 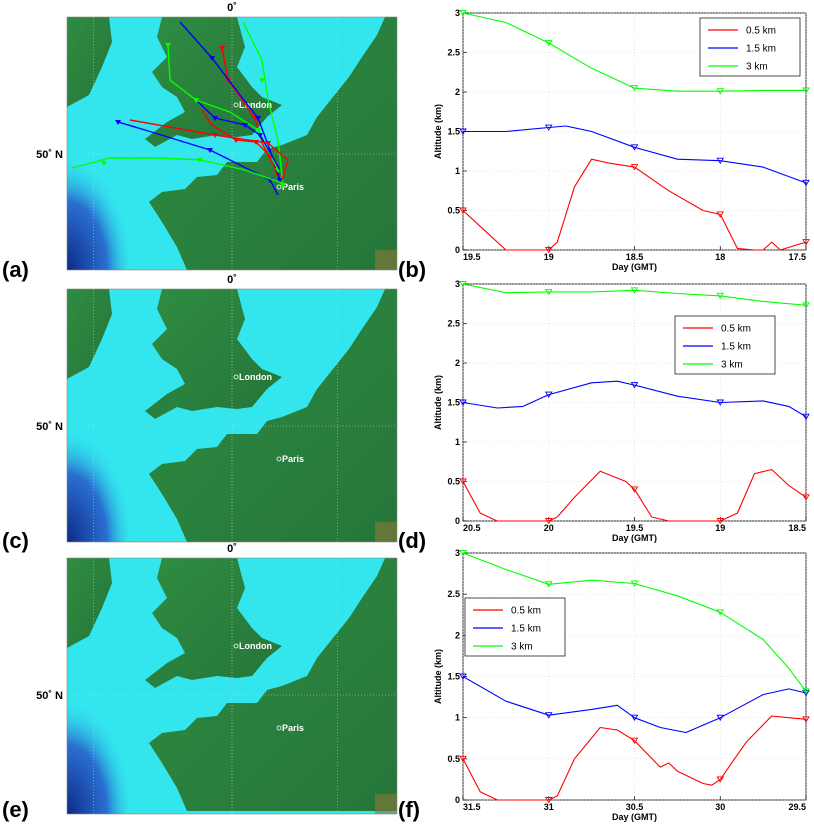 I want to click on x-tick-label: 17.5, so click(x=797, y=257).